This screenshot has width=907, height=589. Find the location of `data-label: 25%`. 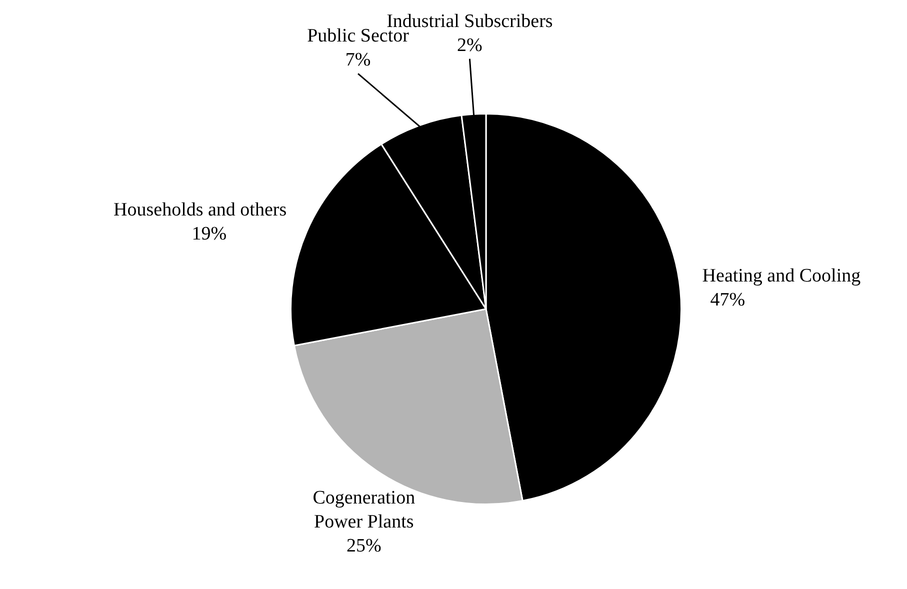

data-label: 25% is located at coordinates (364, 546).